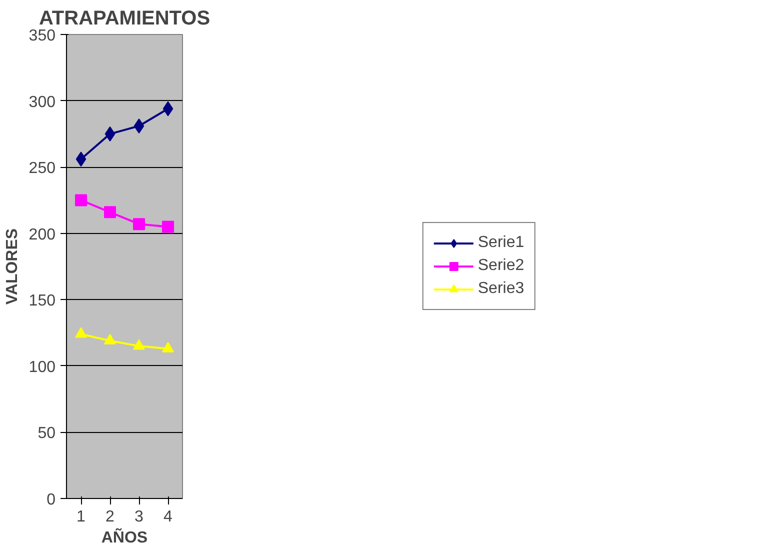 This screenshot has width=779, height=553. Describe the element at coordinates (124, 537) in the screenshot. I see `x-axis-title: AÑOS` at that location.